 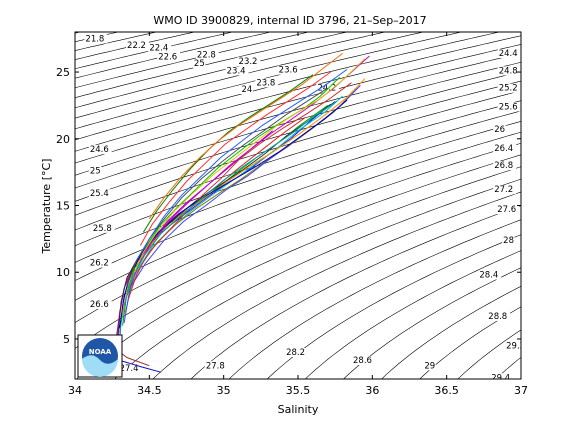 I want to click on isopycnal-label: 28, so click(x=508, y=241).